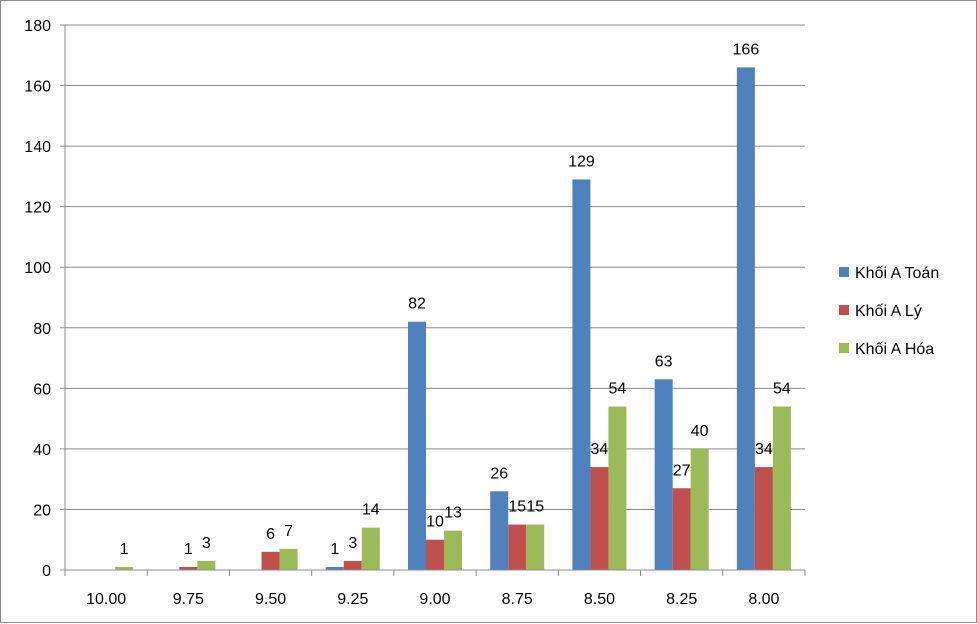 The width and height of the screenshot is (977, 624). What do you see at coordinates (700, 431) in the screenshot?
I see `data-label: 40` at bounding box center [700, 431].